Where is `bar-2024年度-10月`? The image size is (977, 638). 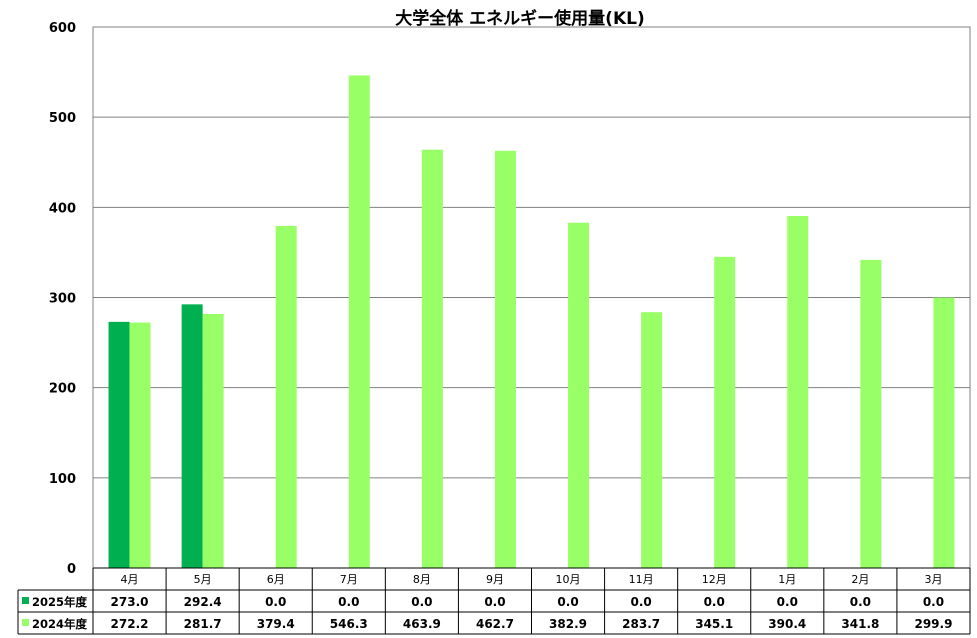
bar-2024年度-10月 is located at coordinates (579, 395).